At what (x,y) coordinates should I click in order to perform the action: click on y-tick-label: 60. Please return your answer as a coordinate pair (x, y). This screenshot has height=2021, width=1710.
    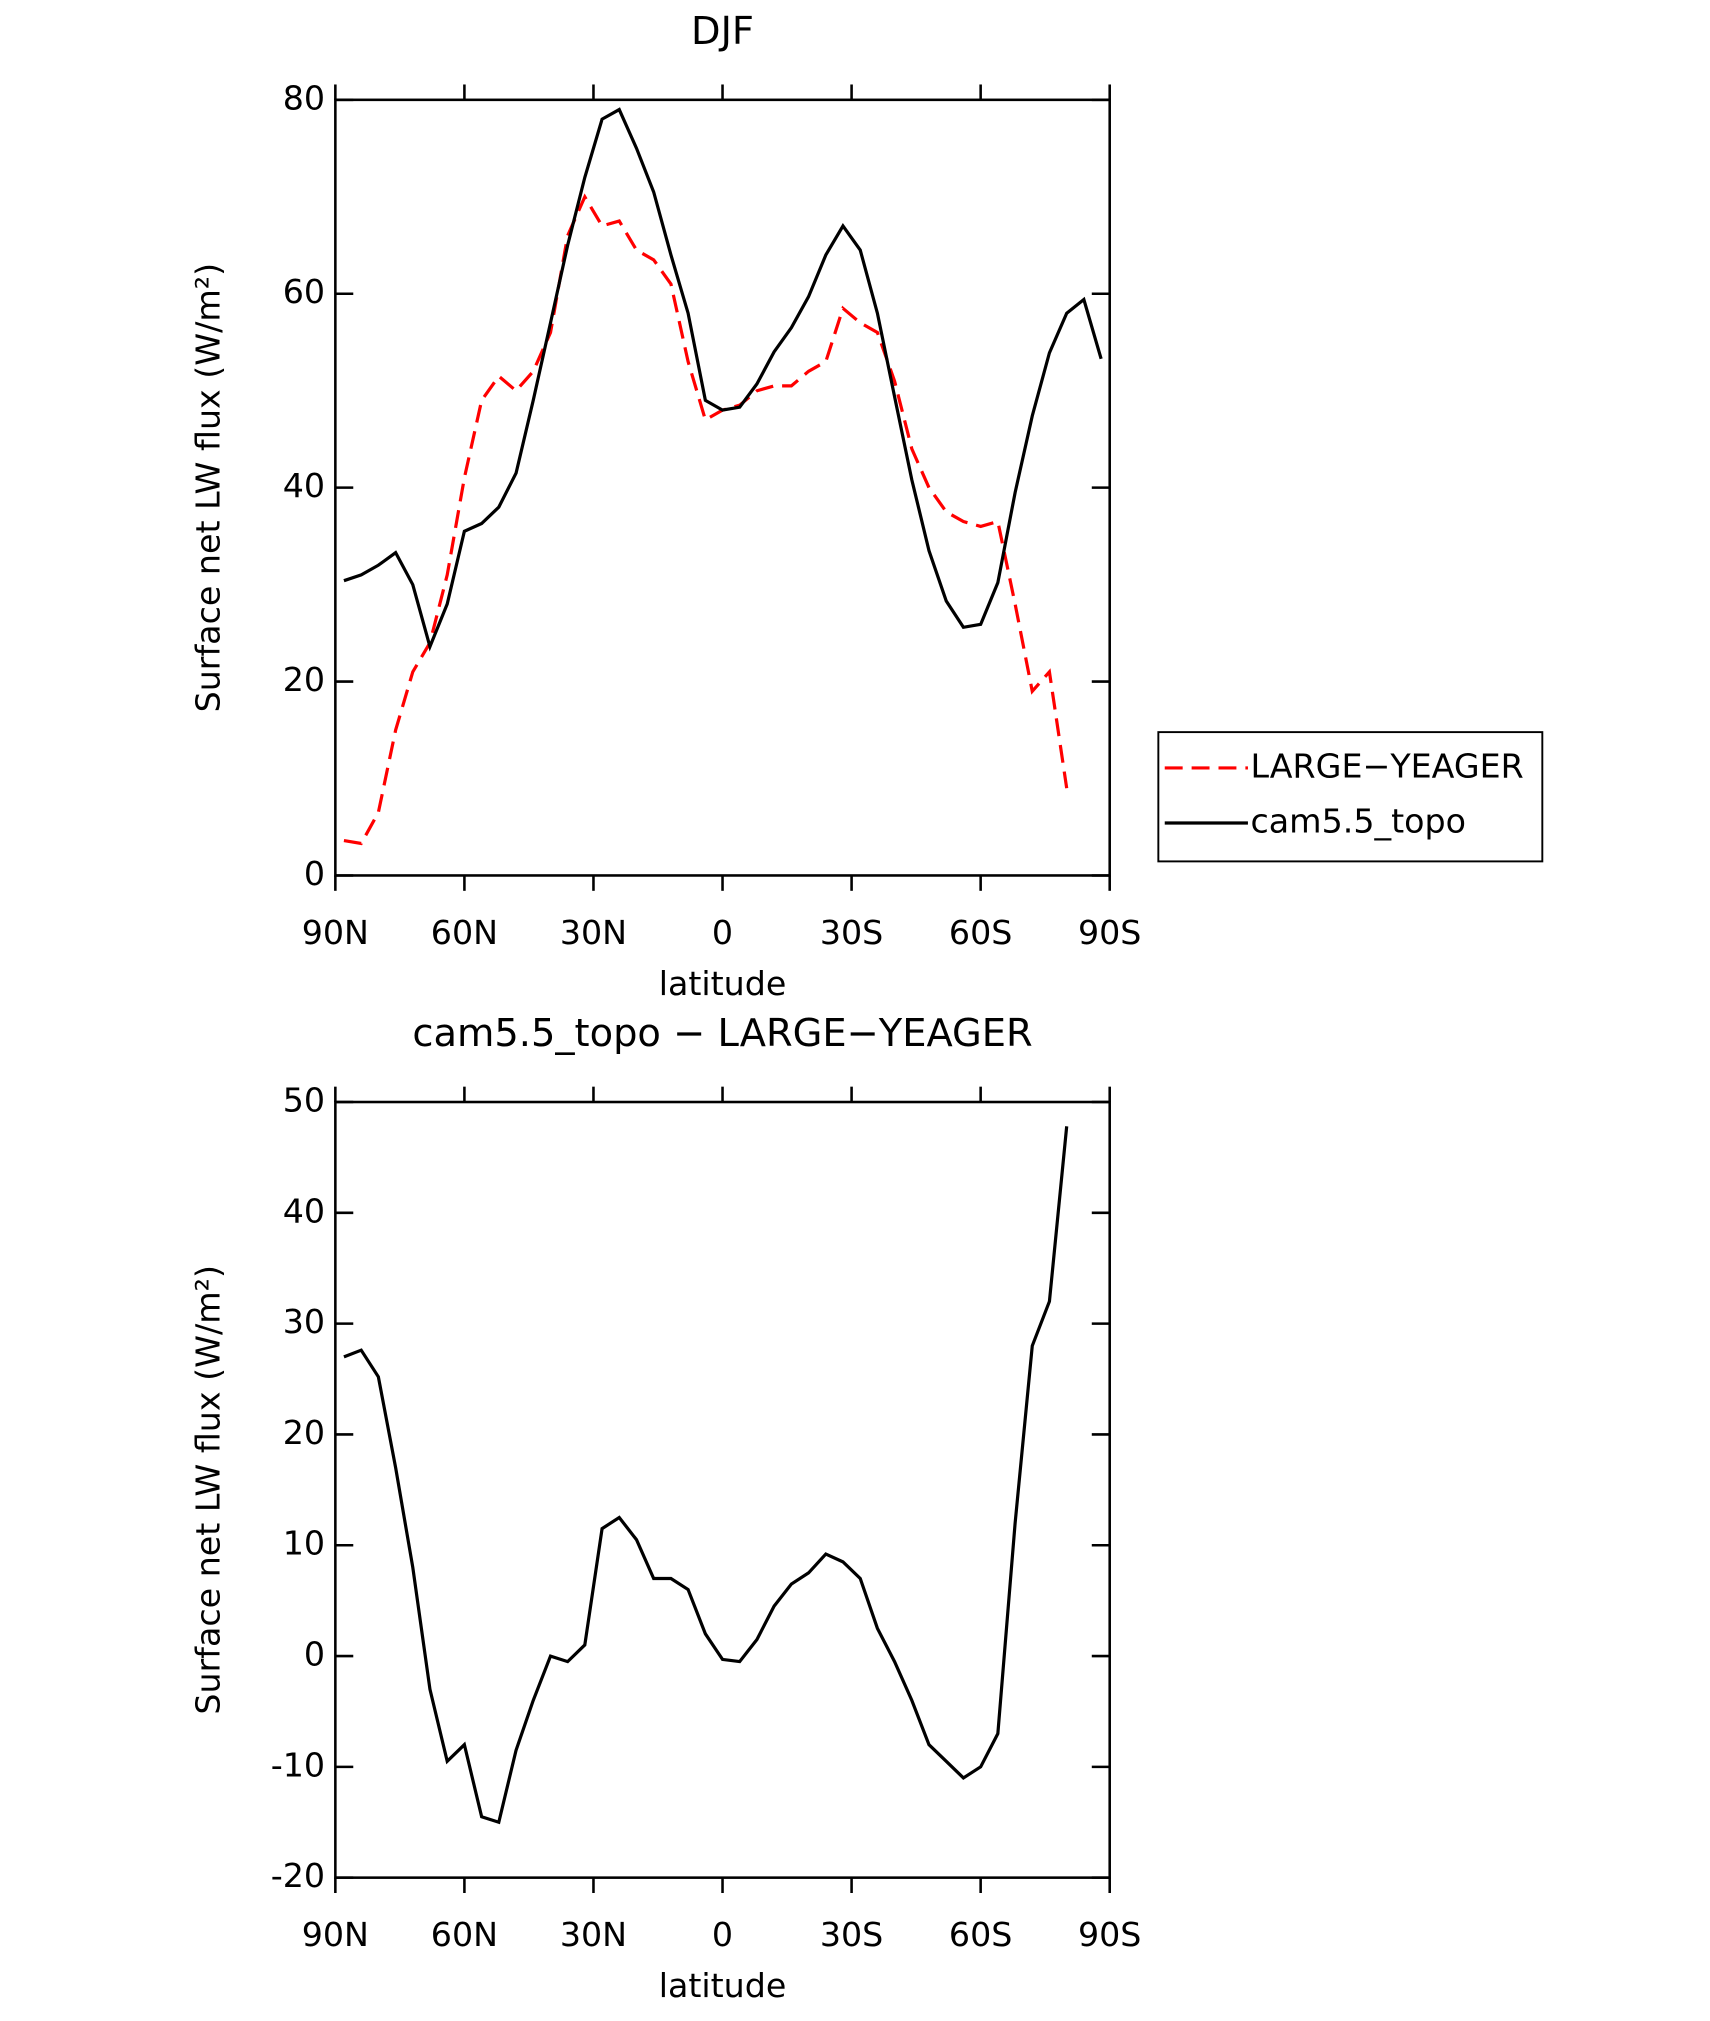
    Looking at the image, I should click on (304, 291).